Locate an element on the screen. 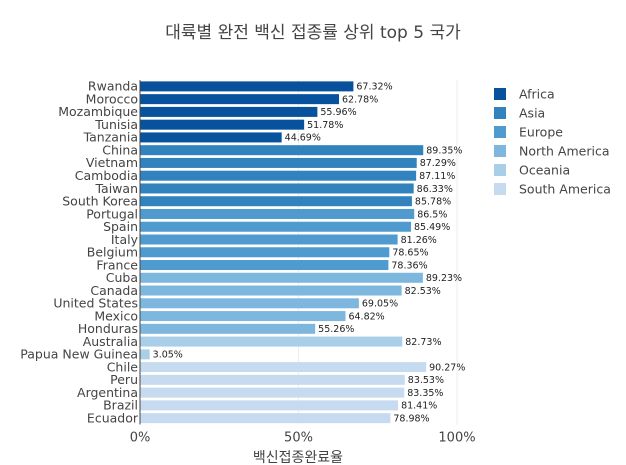  value-label: 82.53% is located at coordinates (423, 291).